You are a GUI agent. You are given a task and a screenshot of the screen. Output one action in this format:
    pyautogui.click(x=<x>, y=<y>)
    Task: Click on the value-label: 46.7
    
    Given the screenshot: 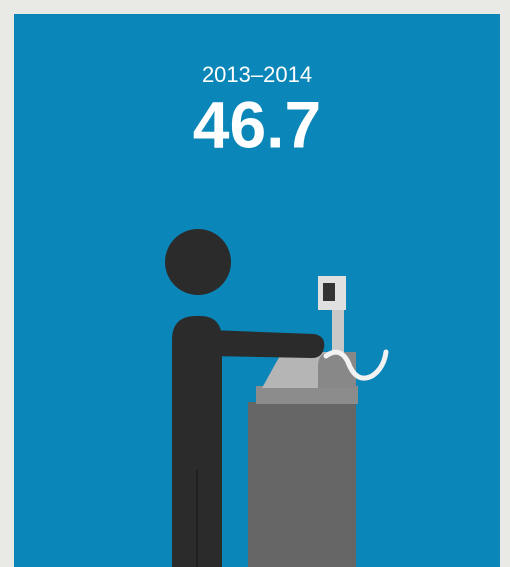 What is the action you would take?
    pyautogui.click(x=257, y=124)
    